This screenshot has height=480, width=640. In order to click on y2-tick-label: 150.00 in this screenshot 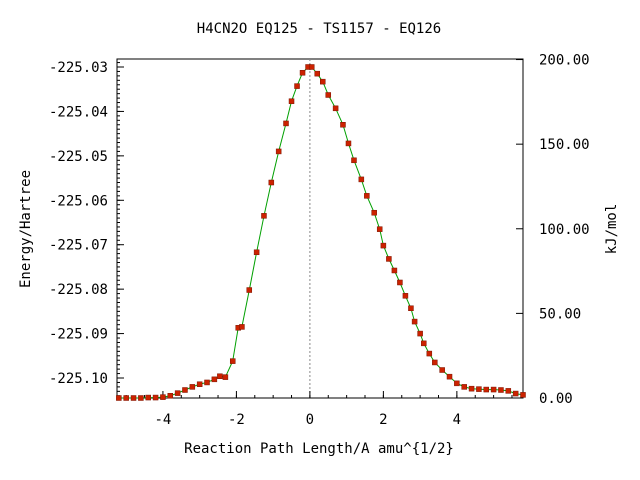, I will do `click(564, 145)`.